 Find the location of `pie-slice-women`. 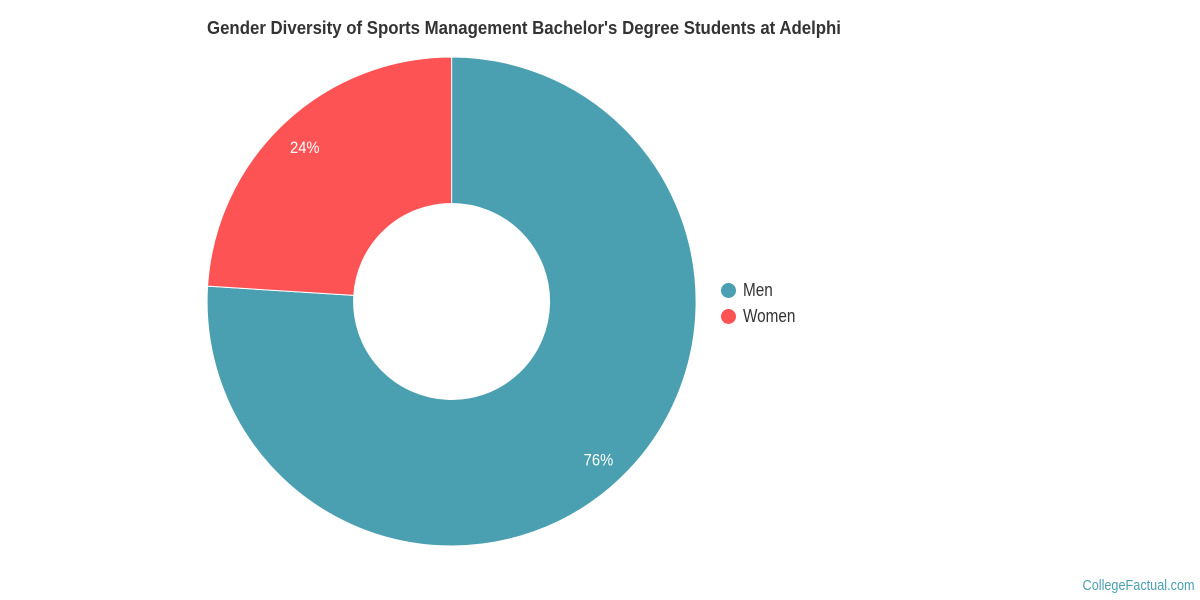

pie-slice-women is located at coordinates (330, 176).